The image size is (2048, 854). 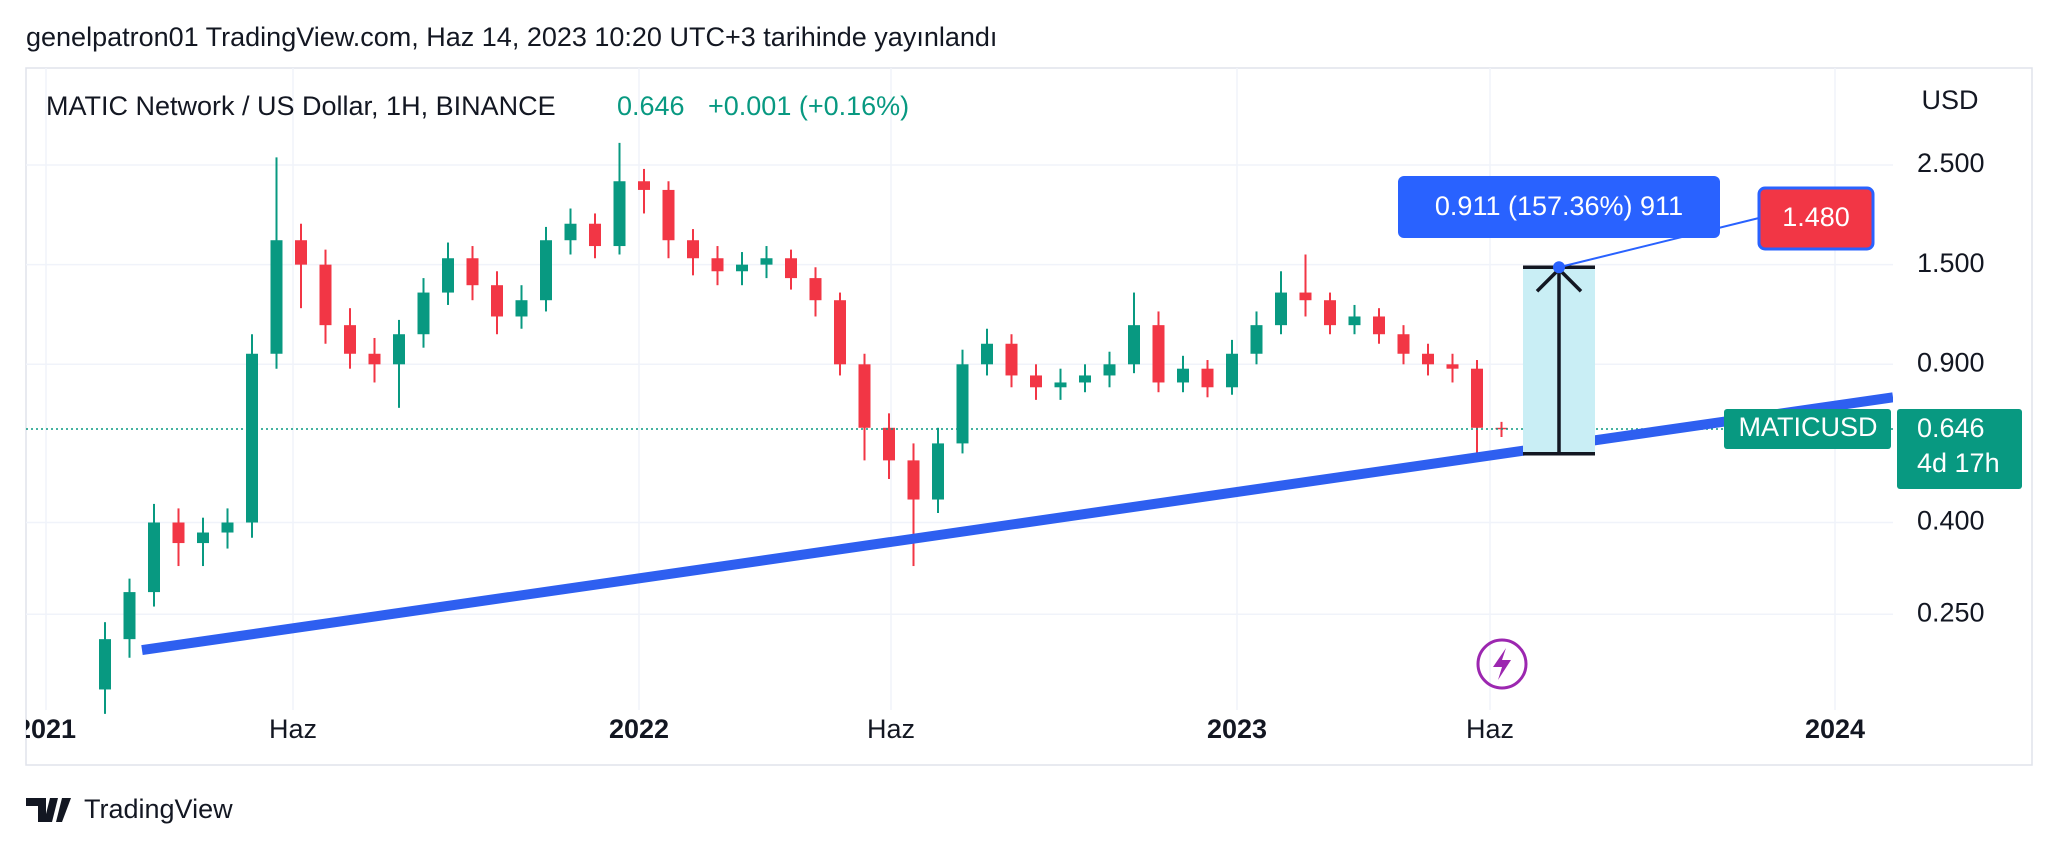 I want to click on countdown: 4d 17h, so click(x=1958, y=463).